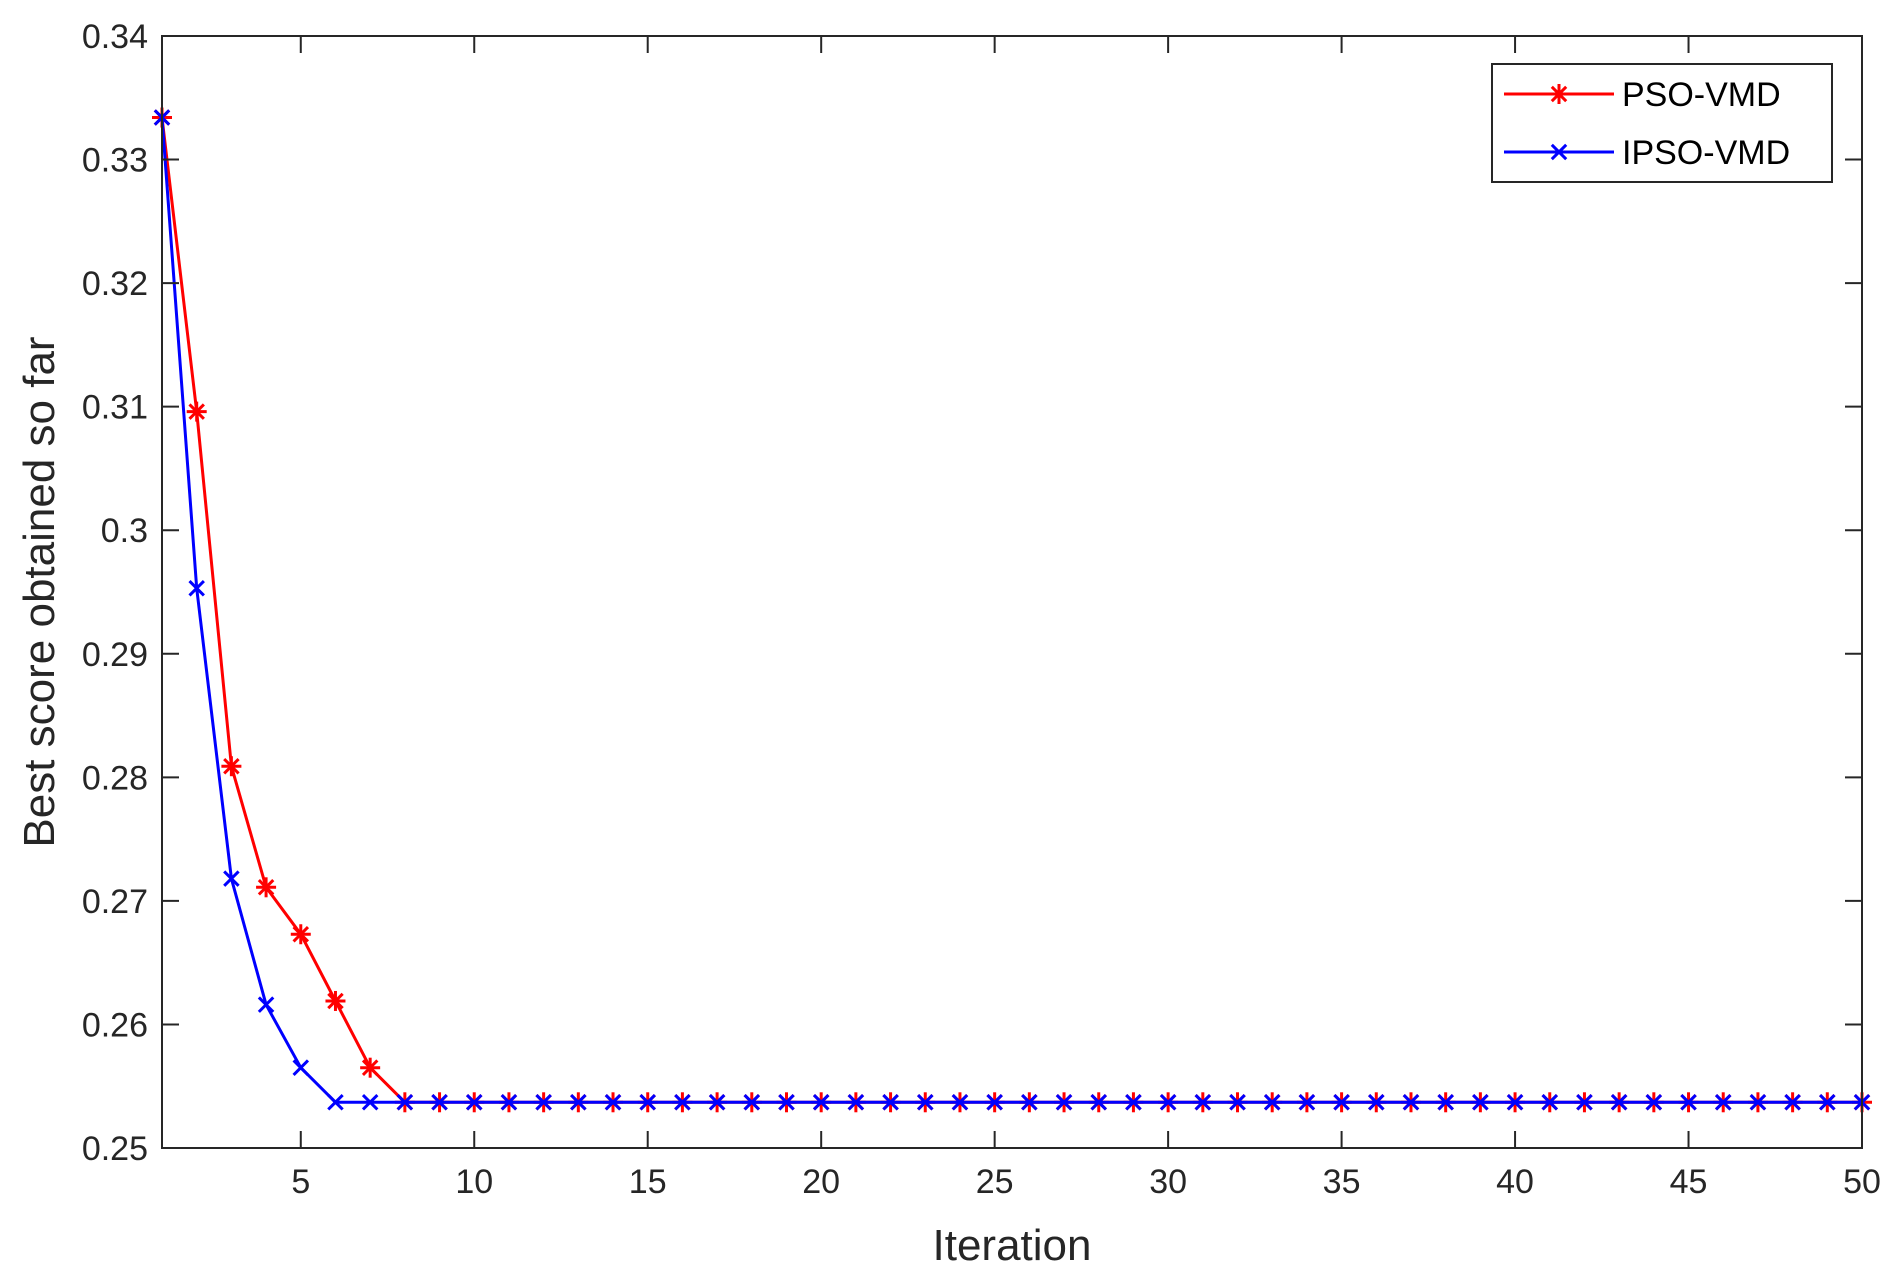 The height and width of the screenshot is (1278, 1892). What do you see at coordinates (115, 902) in the screenshot?
I see `y-tick-label: 0.27` at bounding box center [115, 902].